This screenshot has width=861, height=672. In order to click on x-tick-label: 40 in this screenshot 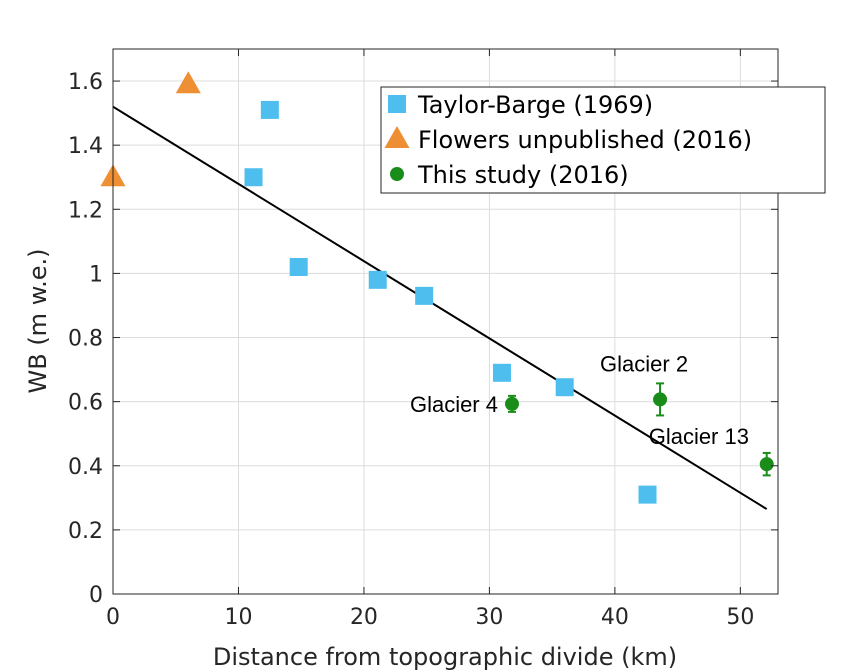, I will do `click(615, 617)`.